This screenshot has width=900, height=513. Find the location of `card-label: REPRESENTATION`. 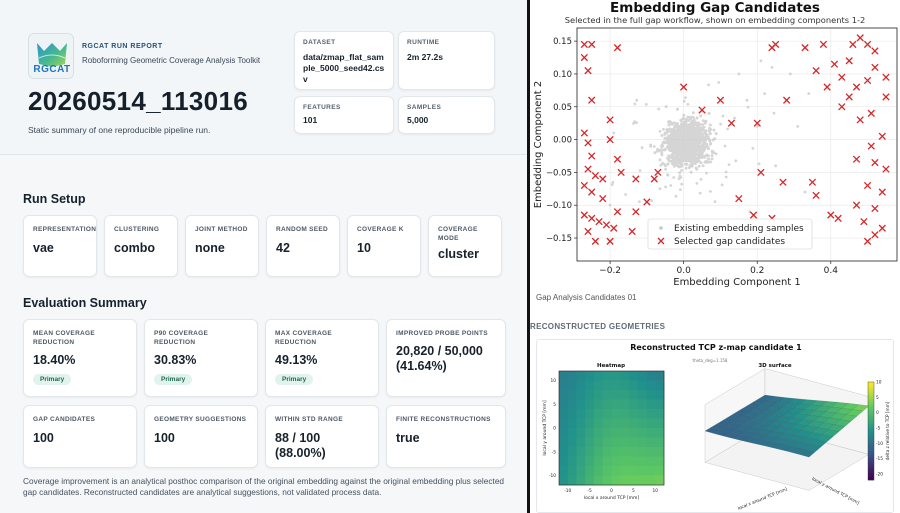

card-label: REPRESENTATION is located at coordinates (65, 229).